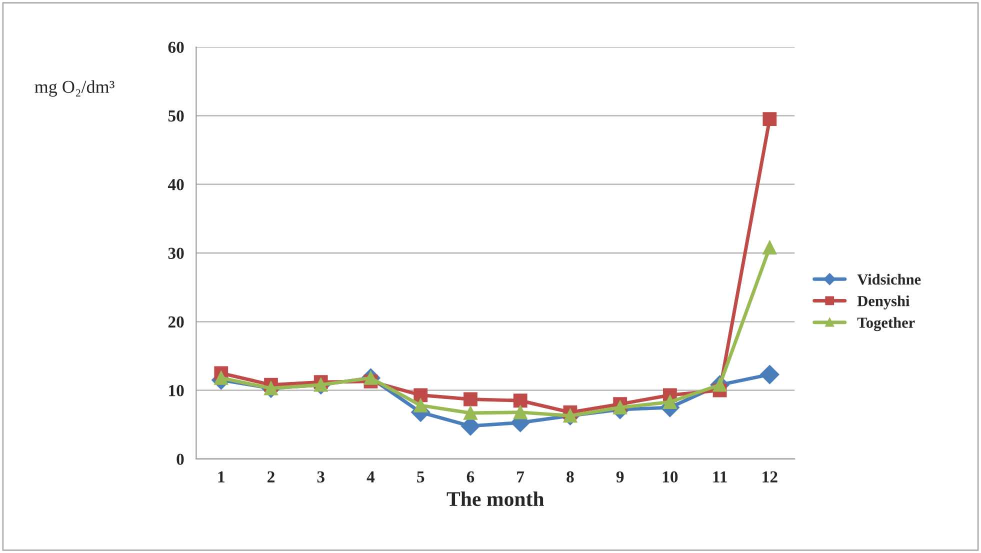 This screenshot has width=981, height=553. I want to click on y-tick-label: 0, so click(180, 459).